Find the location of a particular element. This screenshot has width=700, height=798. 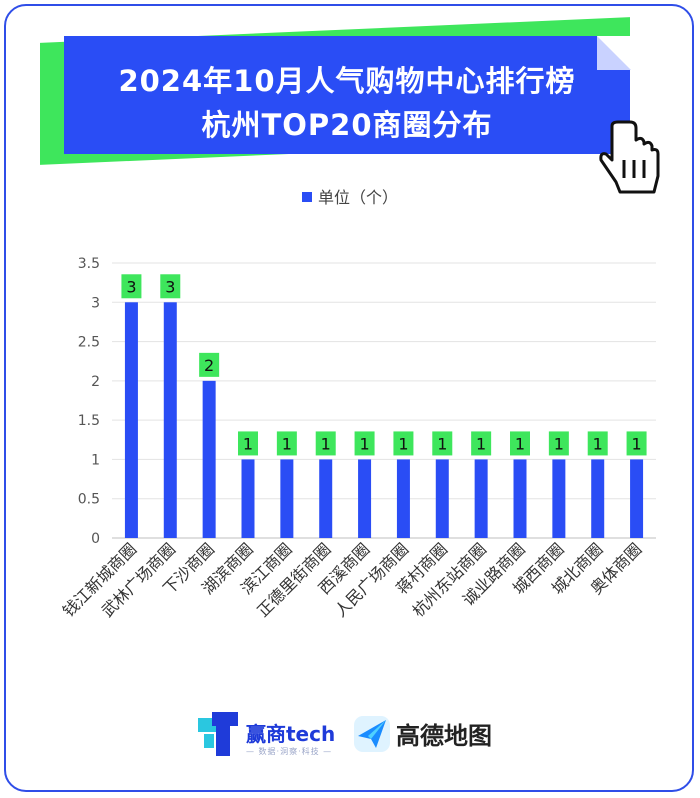

y-tick-label: 0 is located at coordinates (95, 539).